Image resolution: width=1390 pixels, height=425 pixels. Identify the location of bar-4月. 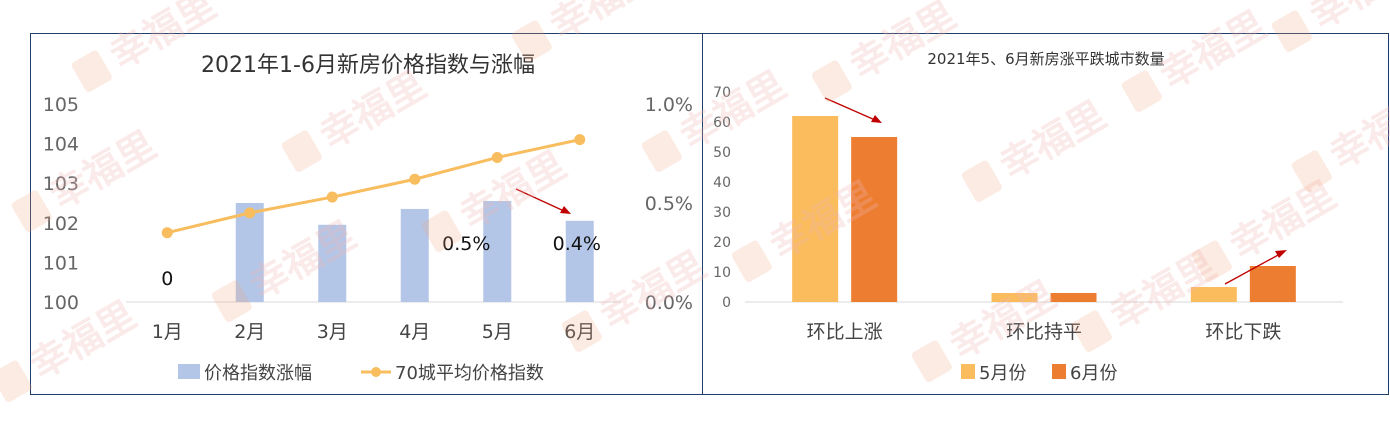
(414, 255).